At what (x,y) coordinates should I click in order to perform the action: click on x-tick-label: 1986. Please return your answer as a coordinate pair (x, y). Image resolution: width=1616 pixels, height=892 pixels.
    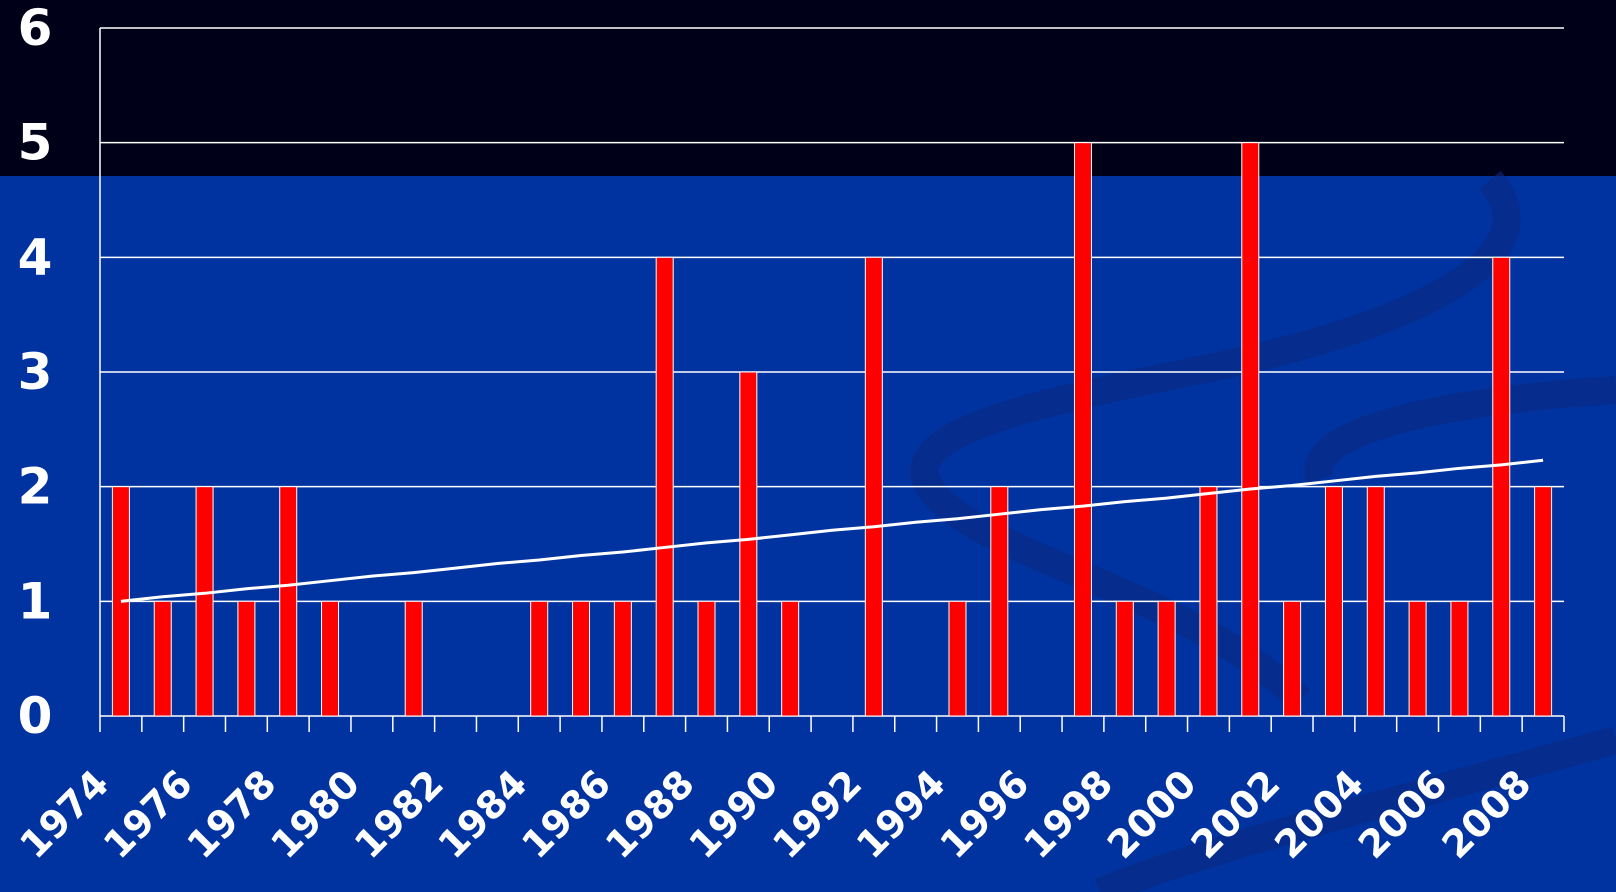
    Looking at the image, I should click on (566, 814).